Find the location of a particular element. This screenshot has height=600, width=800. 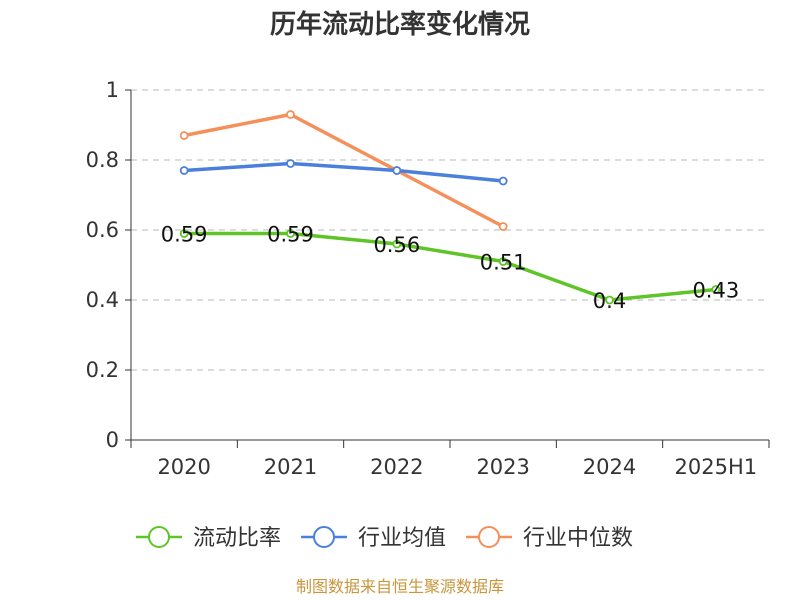

data-label: 0.43 is located at coordinates (715, 291).